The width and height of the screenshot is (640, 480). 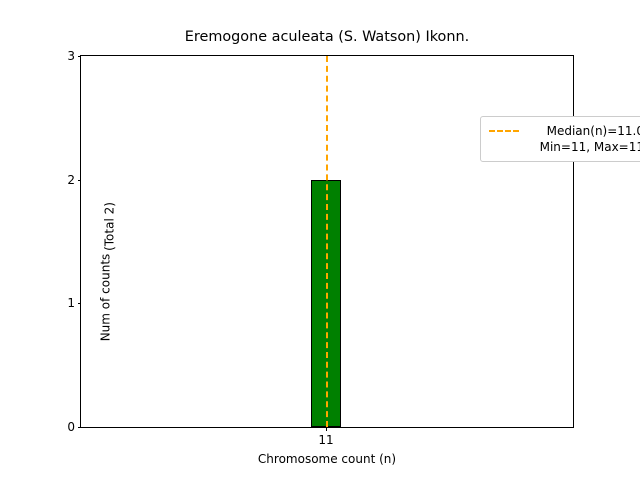 I want to click on xtick-label-11: 11, so click(x=326, y=440).